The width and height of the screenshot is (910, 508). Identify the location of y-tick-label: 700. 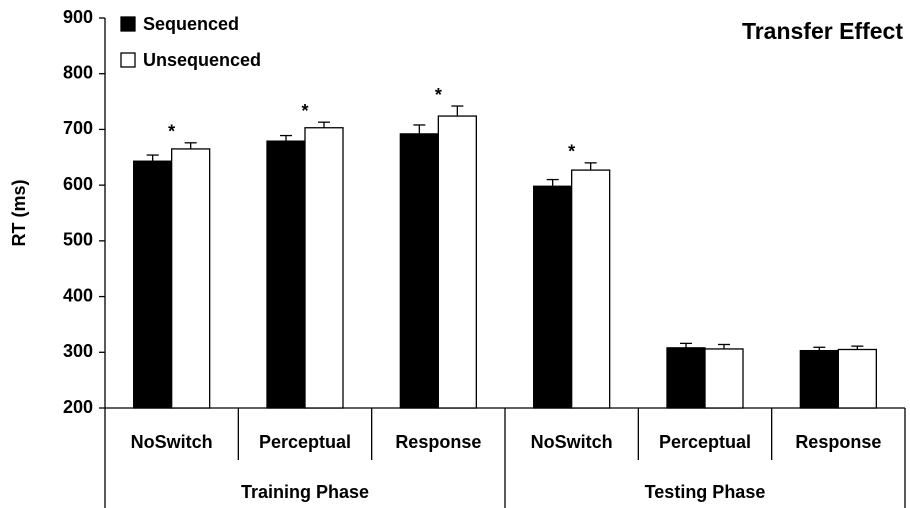
(78, 128).